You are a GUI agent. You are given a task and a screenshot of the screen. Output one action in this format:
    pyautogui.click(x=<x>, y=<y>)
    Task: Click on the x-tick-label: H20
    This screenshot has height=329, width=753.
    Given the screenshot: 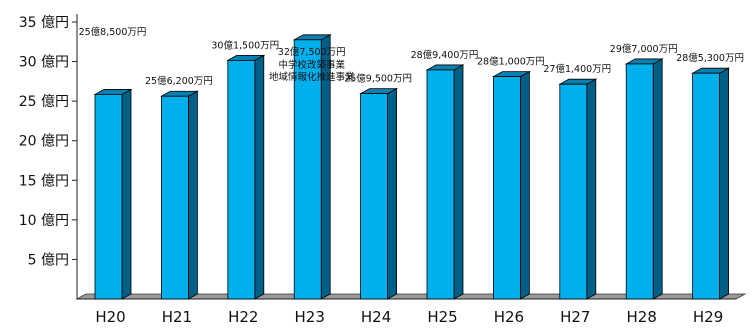 What is the action you would take?
    pyautogui.click(x=110, y=317)
    